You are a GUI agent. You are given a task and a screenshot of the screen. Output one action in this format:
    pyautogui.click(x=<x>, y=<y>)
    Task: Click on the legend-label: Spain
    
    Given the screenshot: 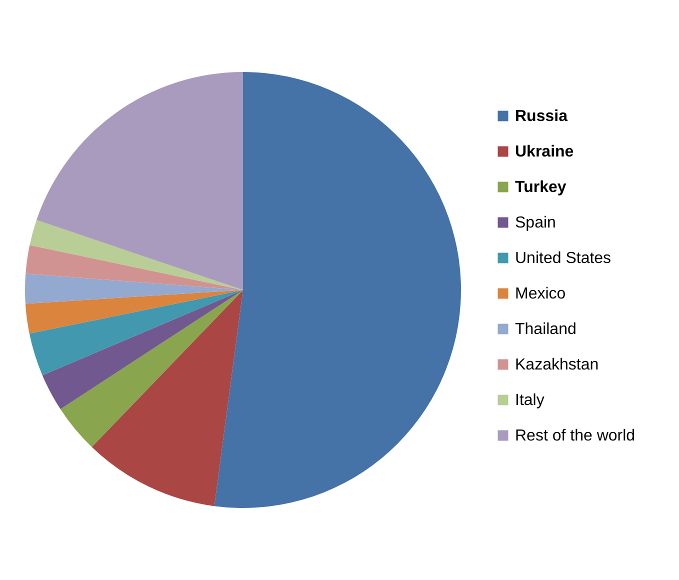 What is the action you would take?
    pyautogui.click(x=535, y=223)
    